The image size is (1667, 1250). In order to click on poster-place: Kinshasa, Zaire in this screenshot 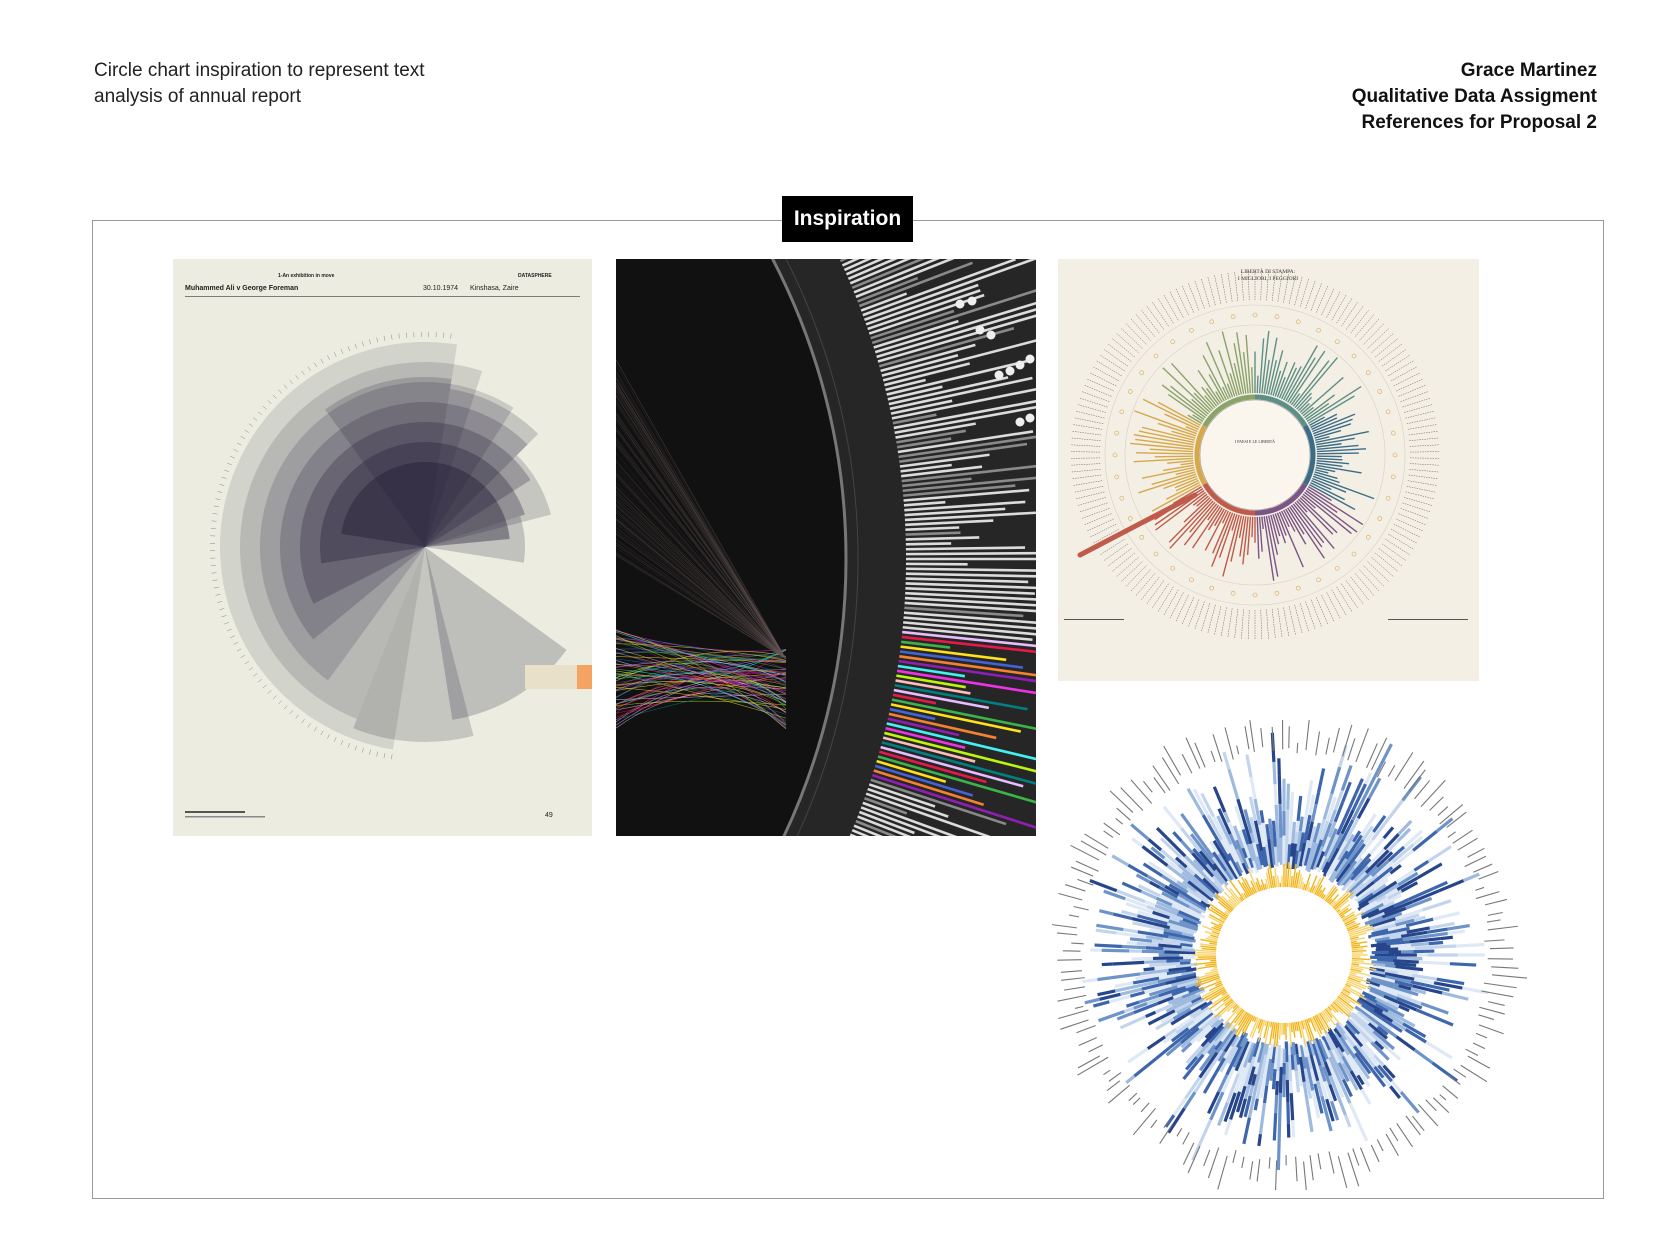, I will do `click(494, 288)`.